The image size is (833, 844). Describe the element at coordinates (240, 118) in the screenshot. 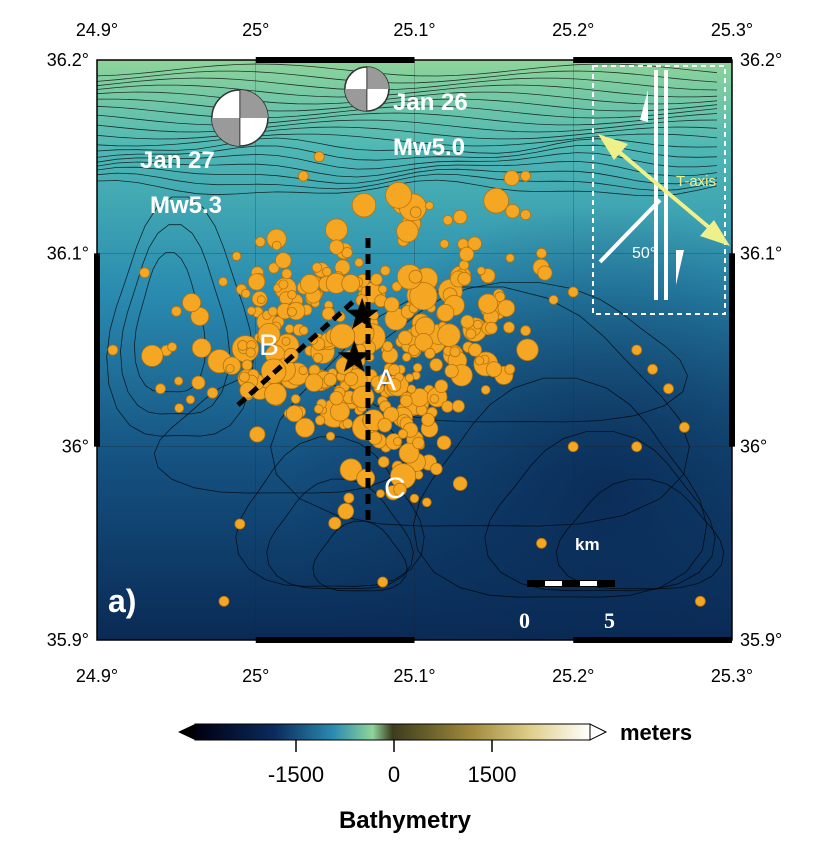

I see `focal-mechanism-jan27` at that location.